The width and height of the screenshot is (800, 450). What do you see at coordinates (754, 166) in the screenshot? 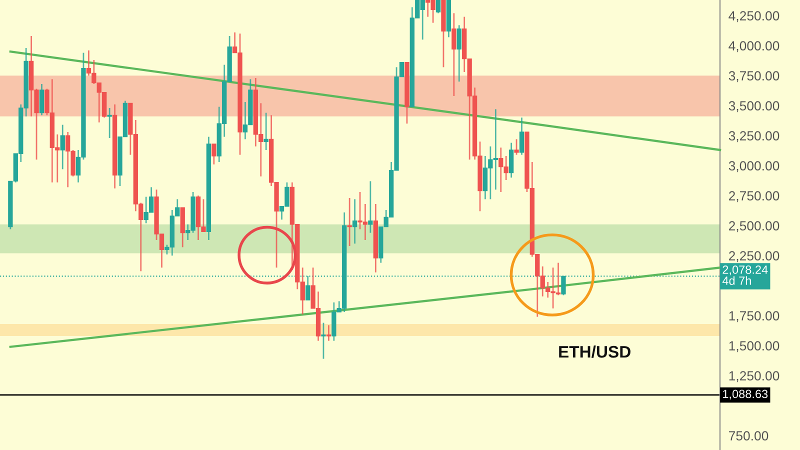
I see `y-tick-label: 3,000.00` at bounding box center [754, 166].